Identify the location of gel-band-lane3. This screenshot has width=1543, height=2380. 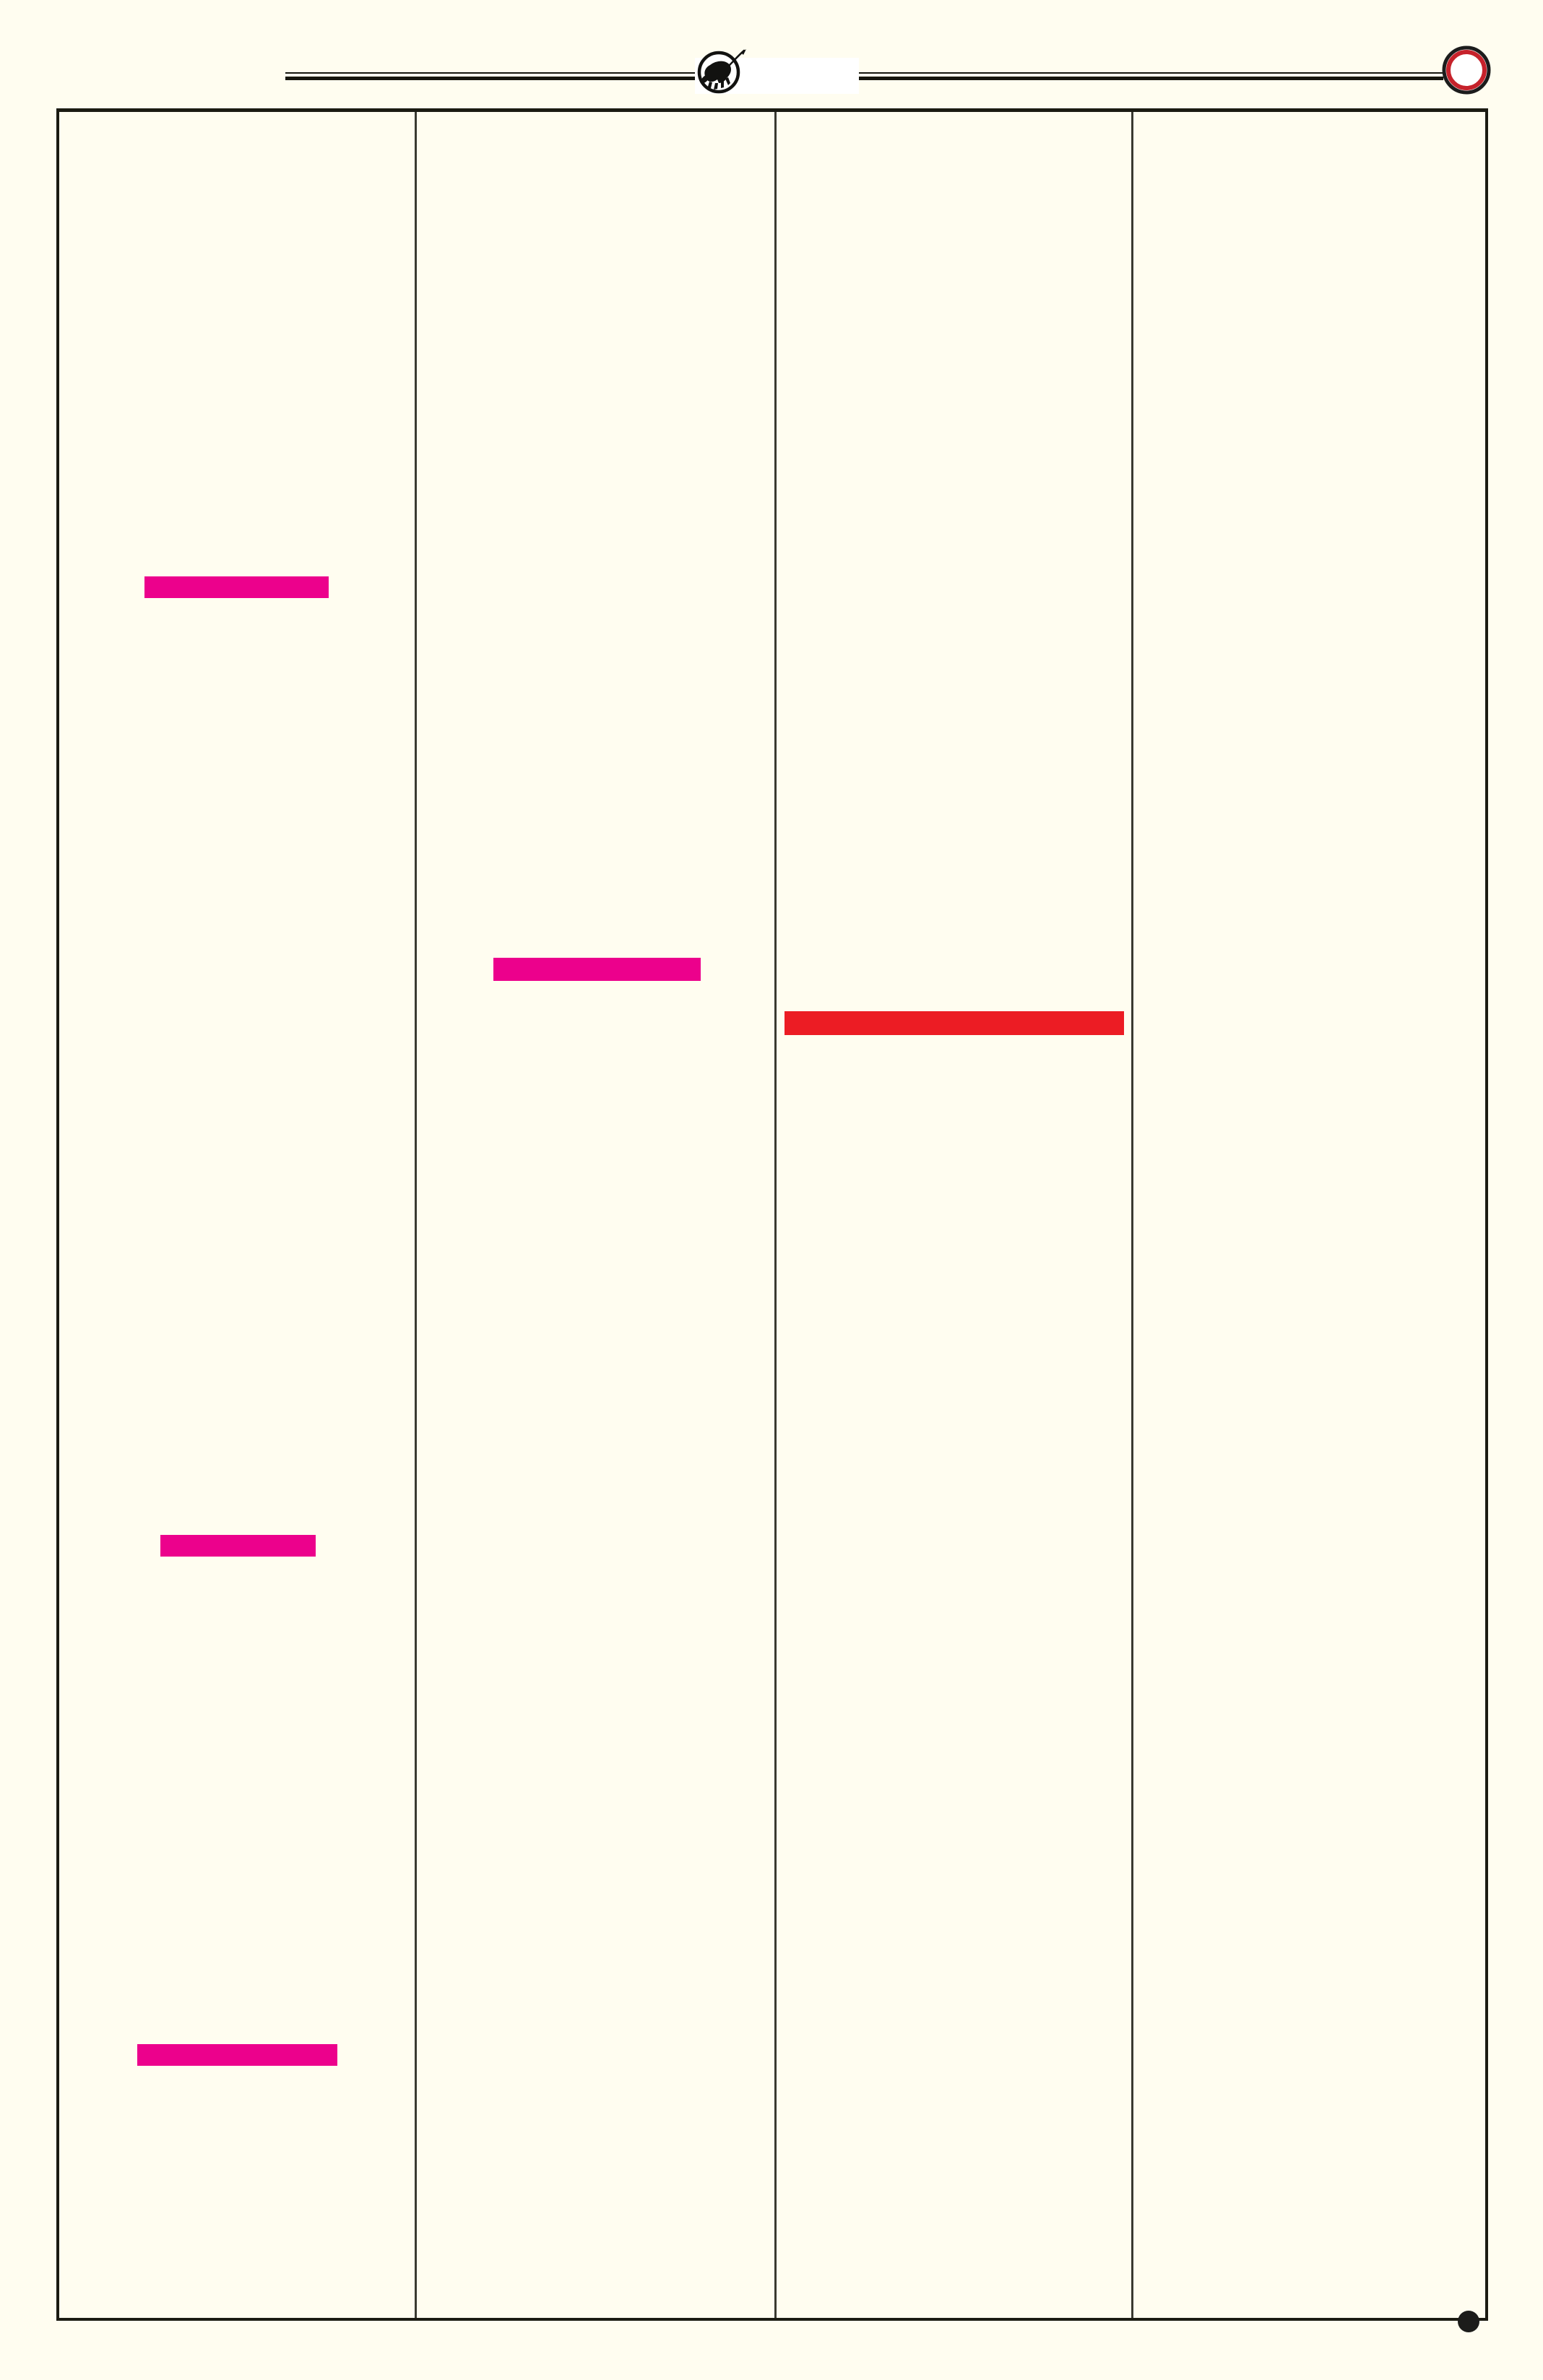
(955, 1023).